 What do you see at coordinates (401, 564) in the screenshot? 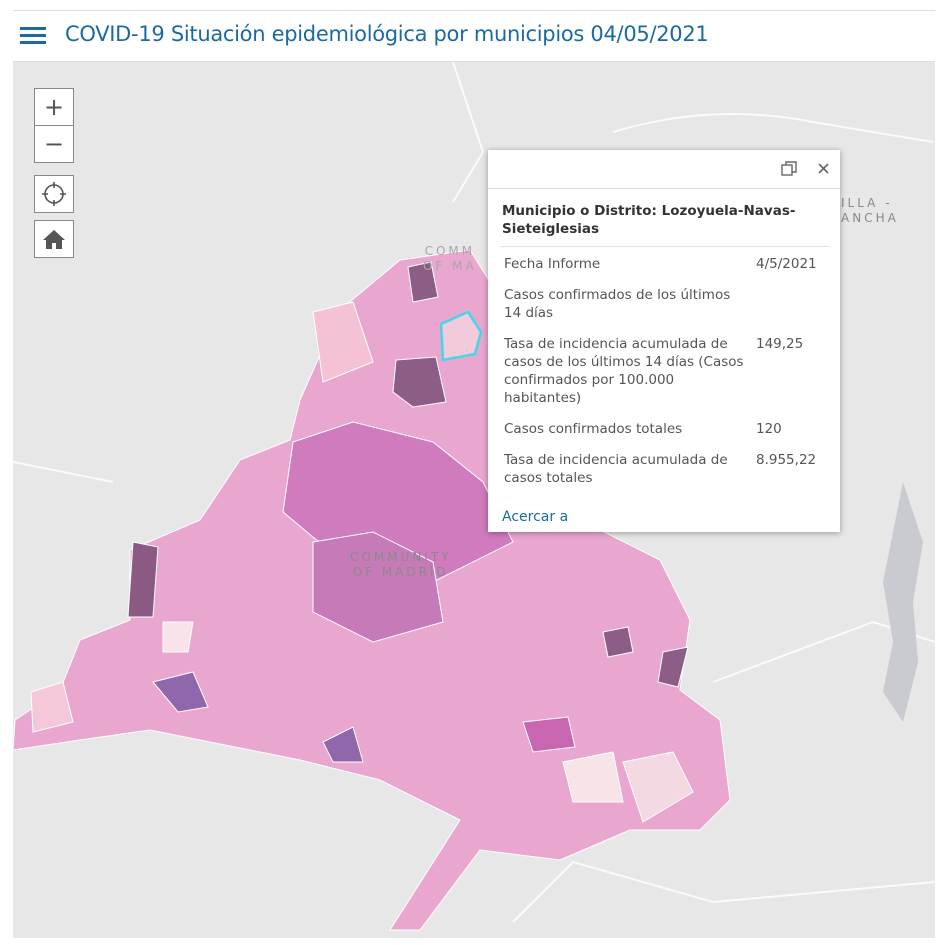
I see `map-label: COMMUNITY OF MADRID` at bounding box center [401, 564].